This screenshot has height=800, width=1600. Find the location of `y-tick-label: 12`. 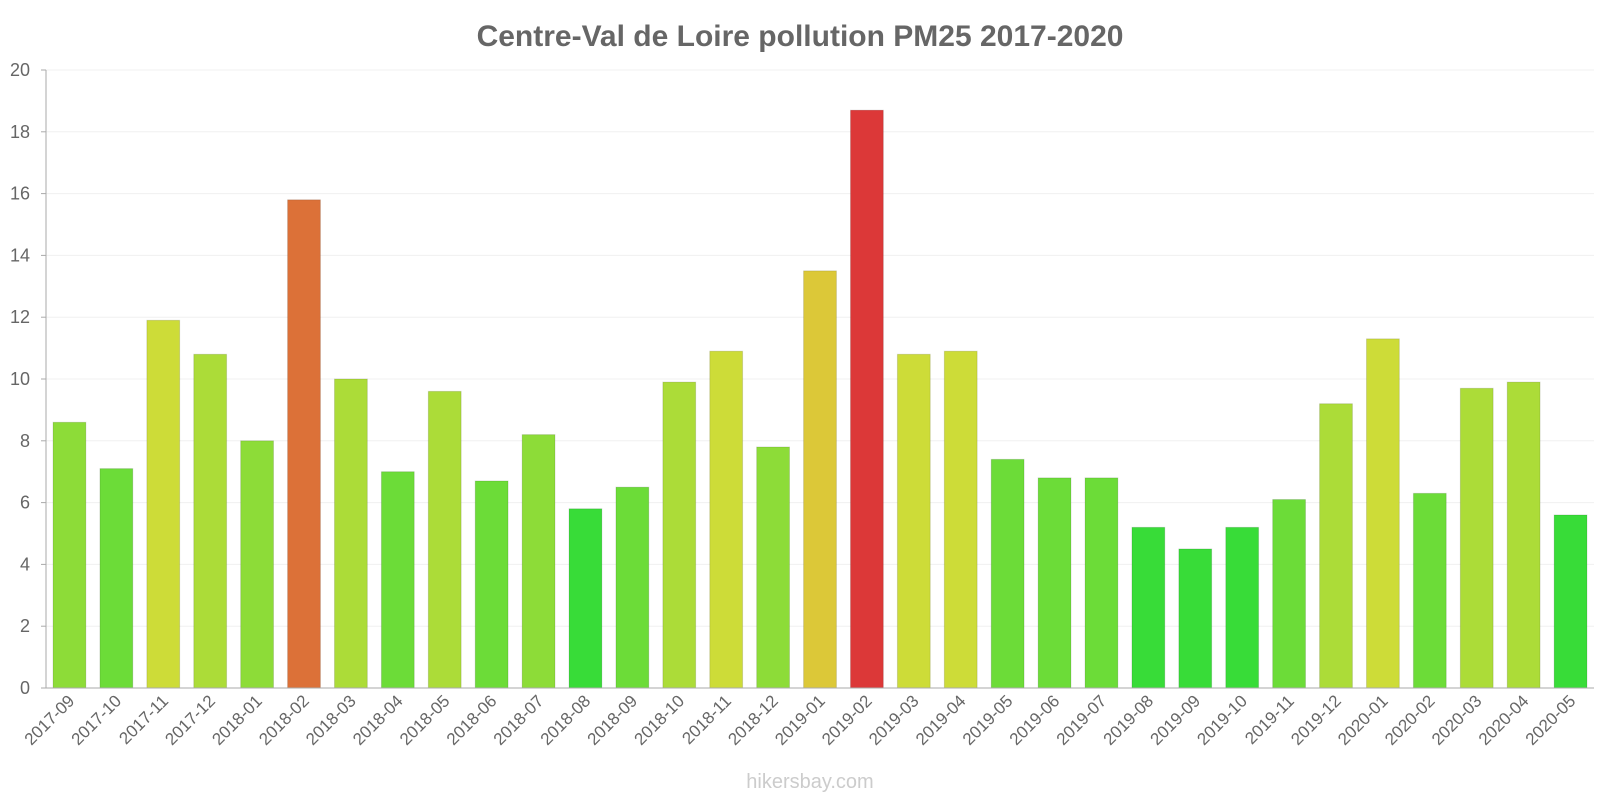

y-tick-label: 12 is located at coordinates (20, 317).